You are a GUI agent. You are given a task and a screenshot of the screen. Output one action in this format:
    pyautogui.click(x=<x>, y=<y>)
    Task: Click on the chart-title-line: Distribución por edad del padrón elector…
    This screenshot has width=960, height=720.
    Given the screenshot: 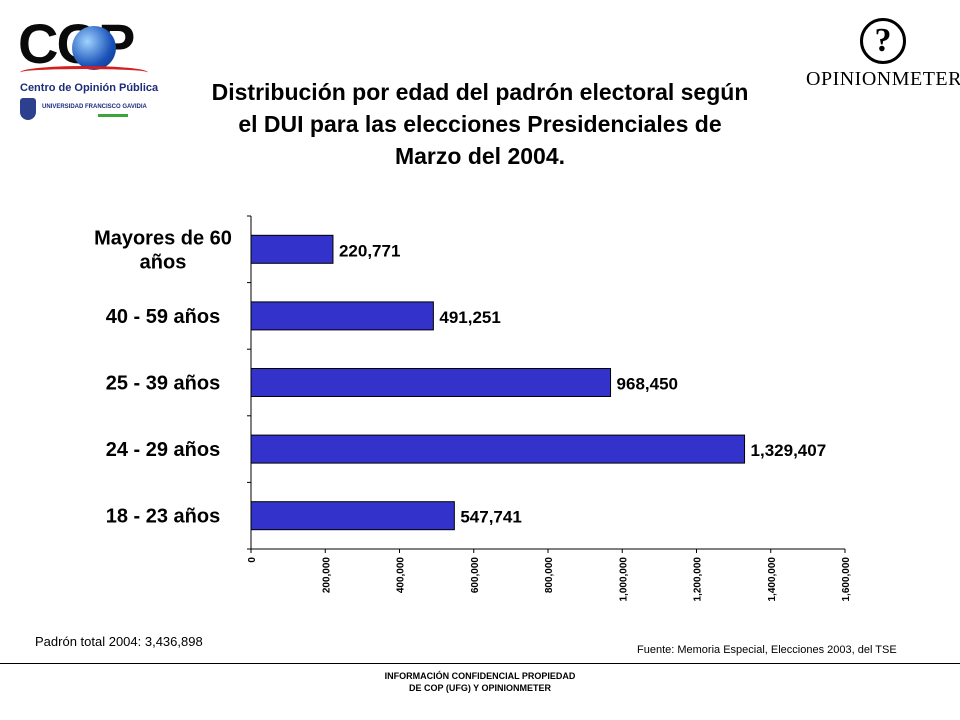 What is the action you would take?
    pyautogui.click(x=480, y=92)
    